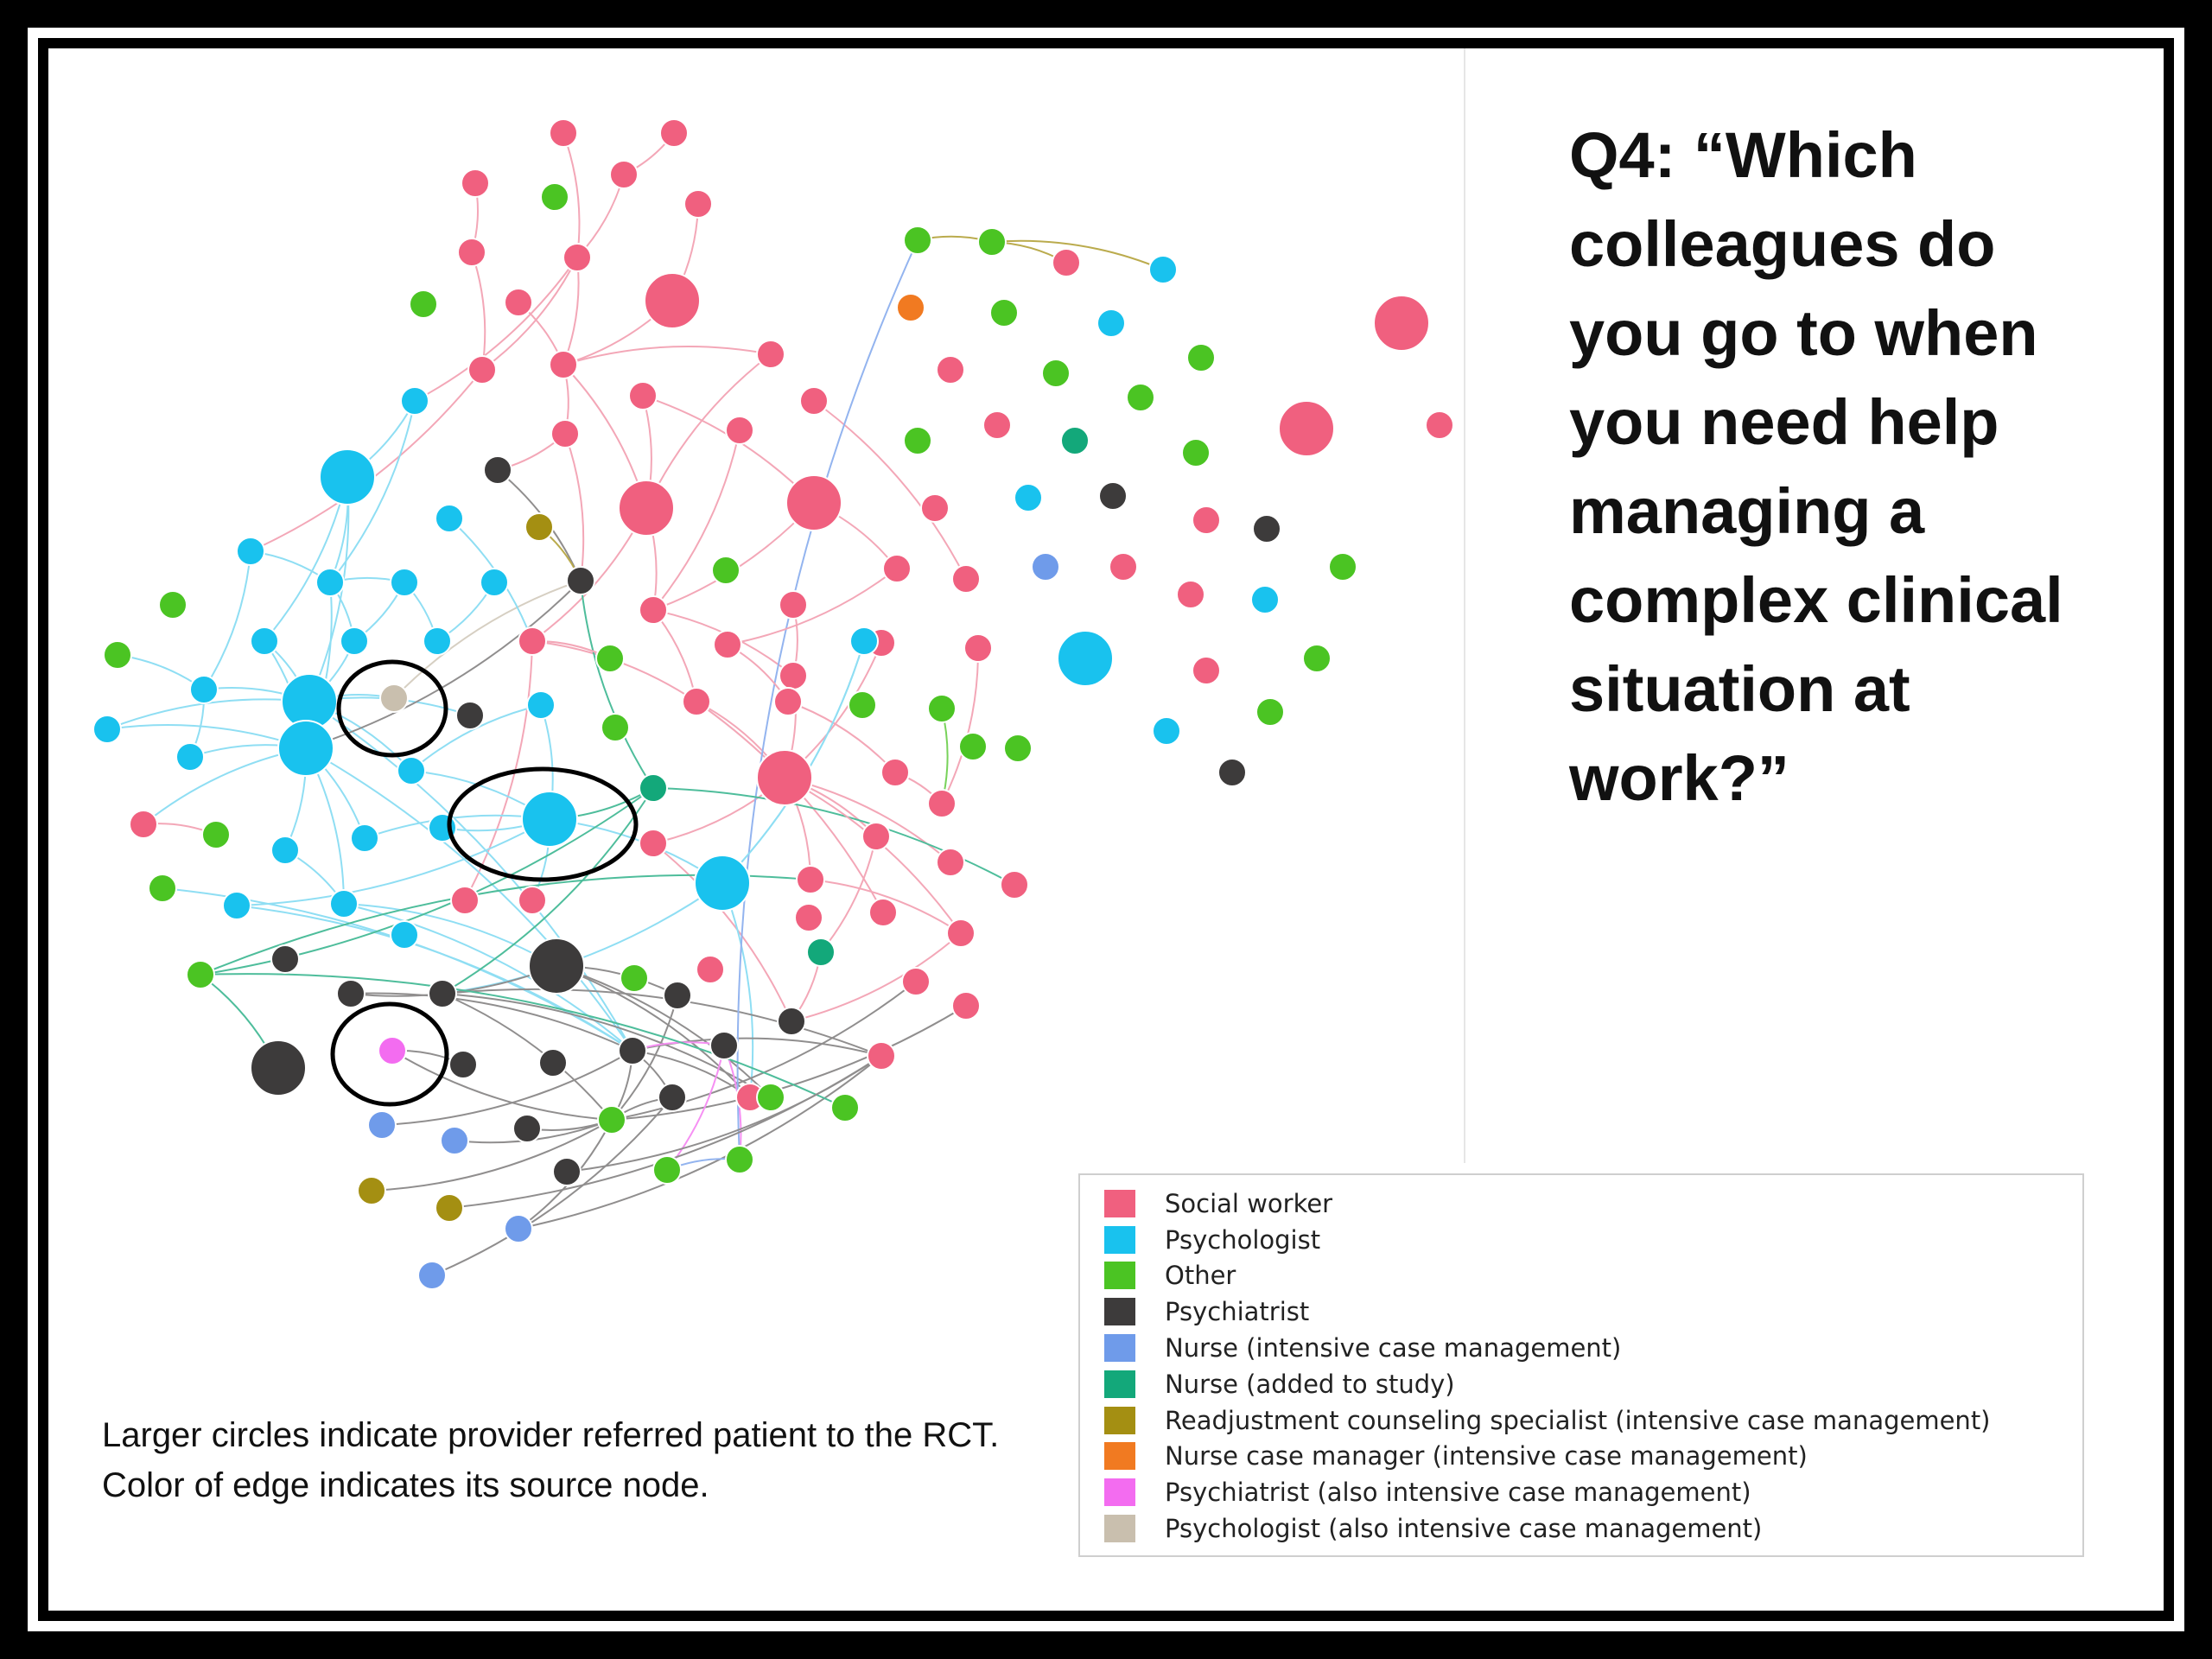 Image resolution: width=2212 pixels, height=1659 pixels. What do you see at coordinates (1237, 1312) in the screenshot?
I see `legend-label: Psychiatrist` at bounding box center [1237, 1312].